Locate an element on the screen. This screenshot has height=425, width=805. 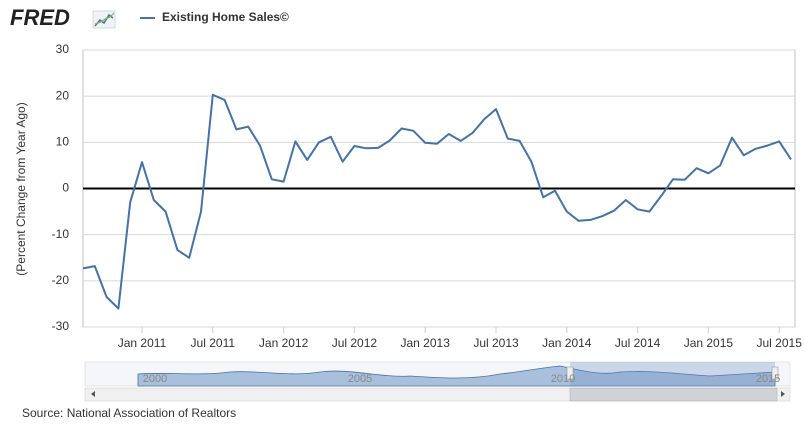
x-tick-label: Jul 2011 is located at coordinates (213, 343).